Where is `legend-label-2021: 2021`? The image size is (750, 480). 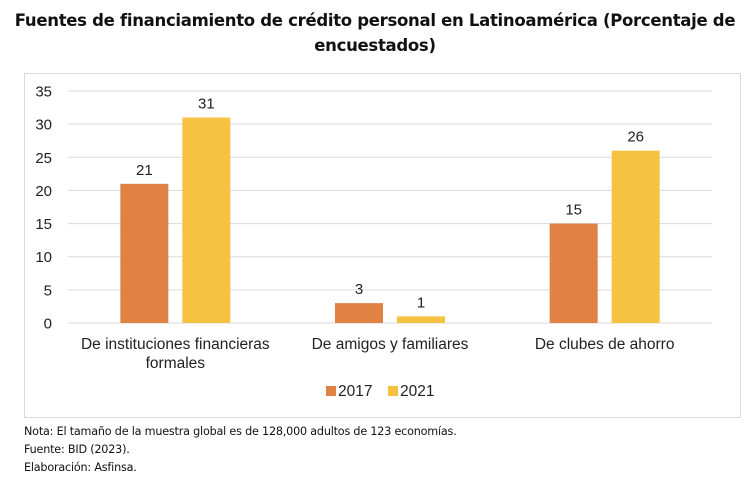
legend-label-2021: 2021 is located at coordinates (417, 391).